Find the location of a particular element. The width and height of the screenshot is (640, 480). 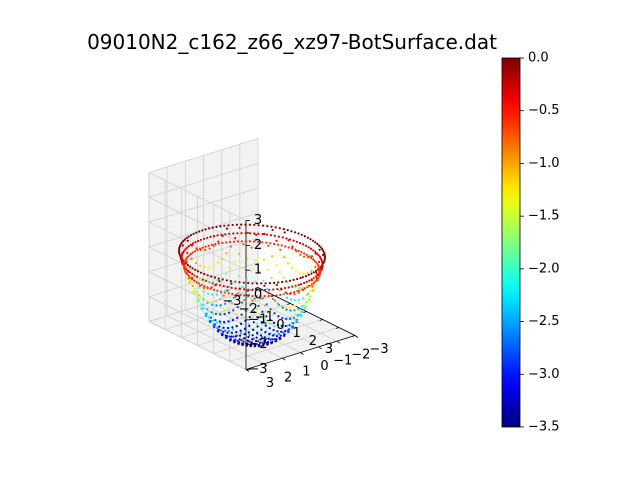

y-tick-label: 1 is located at coordinates (306, 372).